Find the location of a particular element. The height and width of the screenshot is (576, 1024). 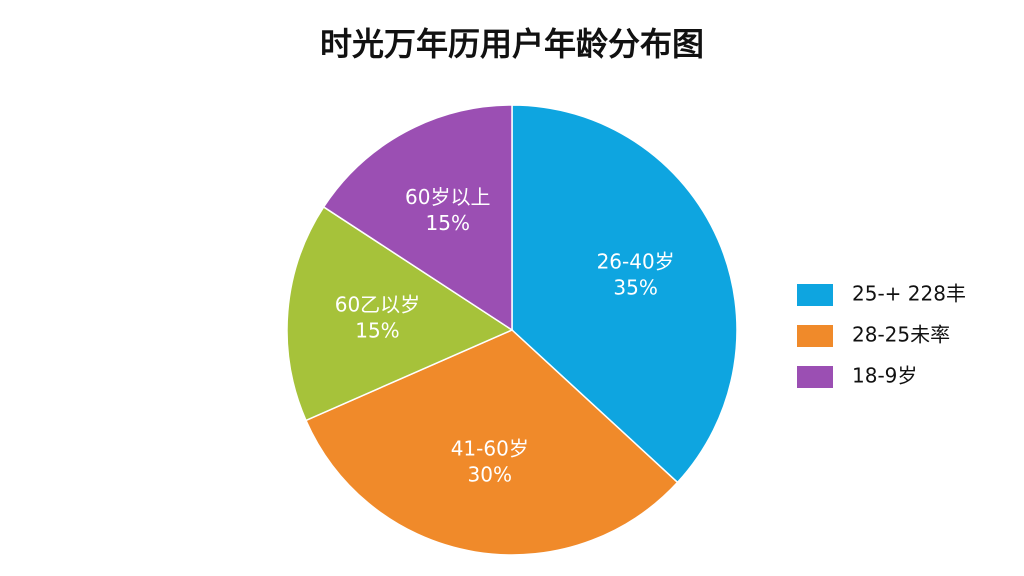

legend-label: 18-9岁 is located at coordinates (884, 376).